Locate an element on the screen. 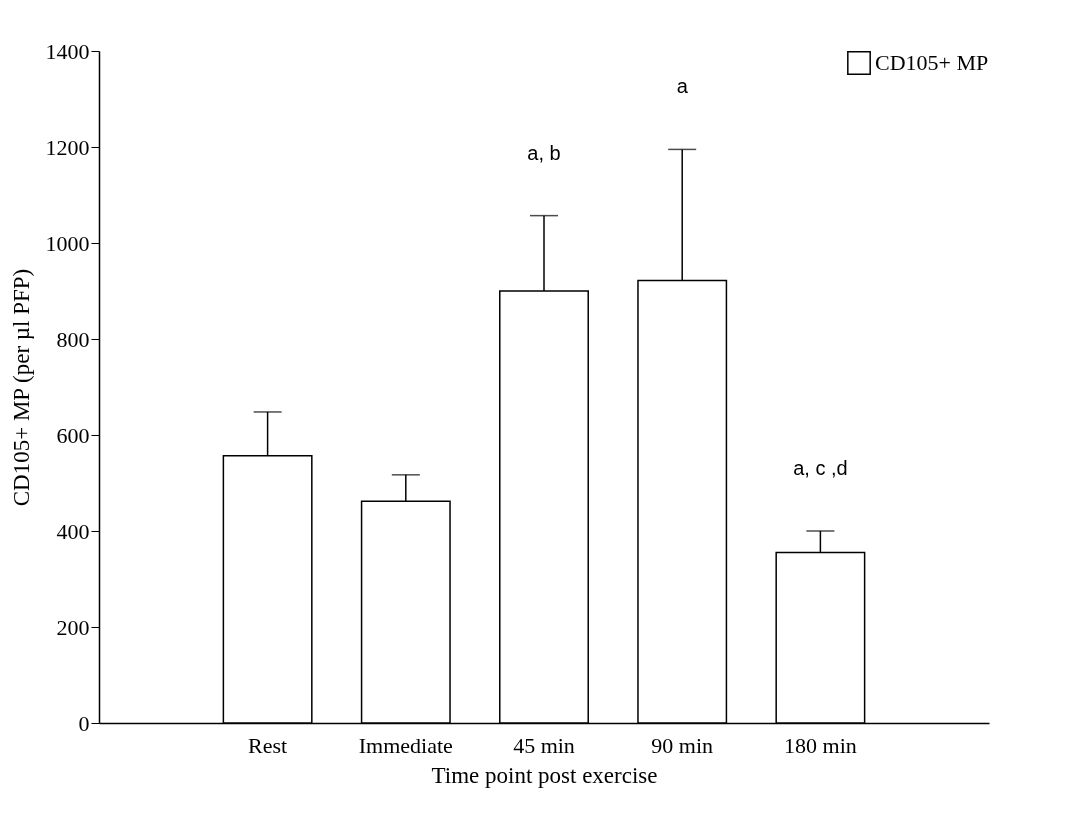 The width and height of the screenshot is (1074, 821). x-tick-label: Rest is located at coordinates (268, 745).